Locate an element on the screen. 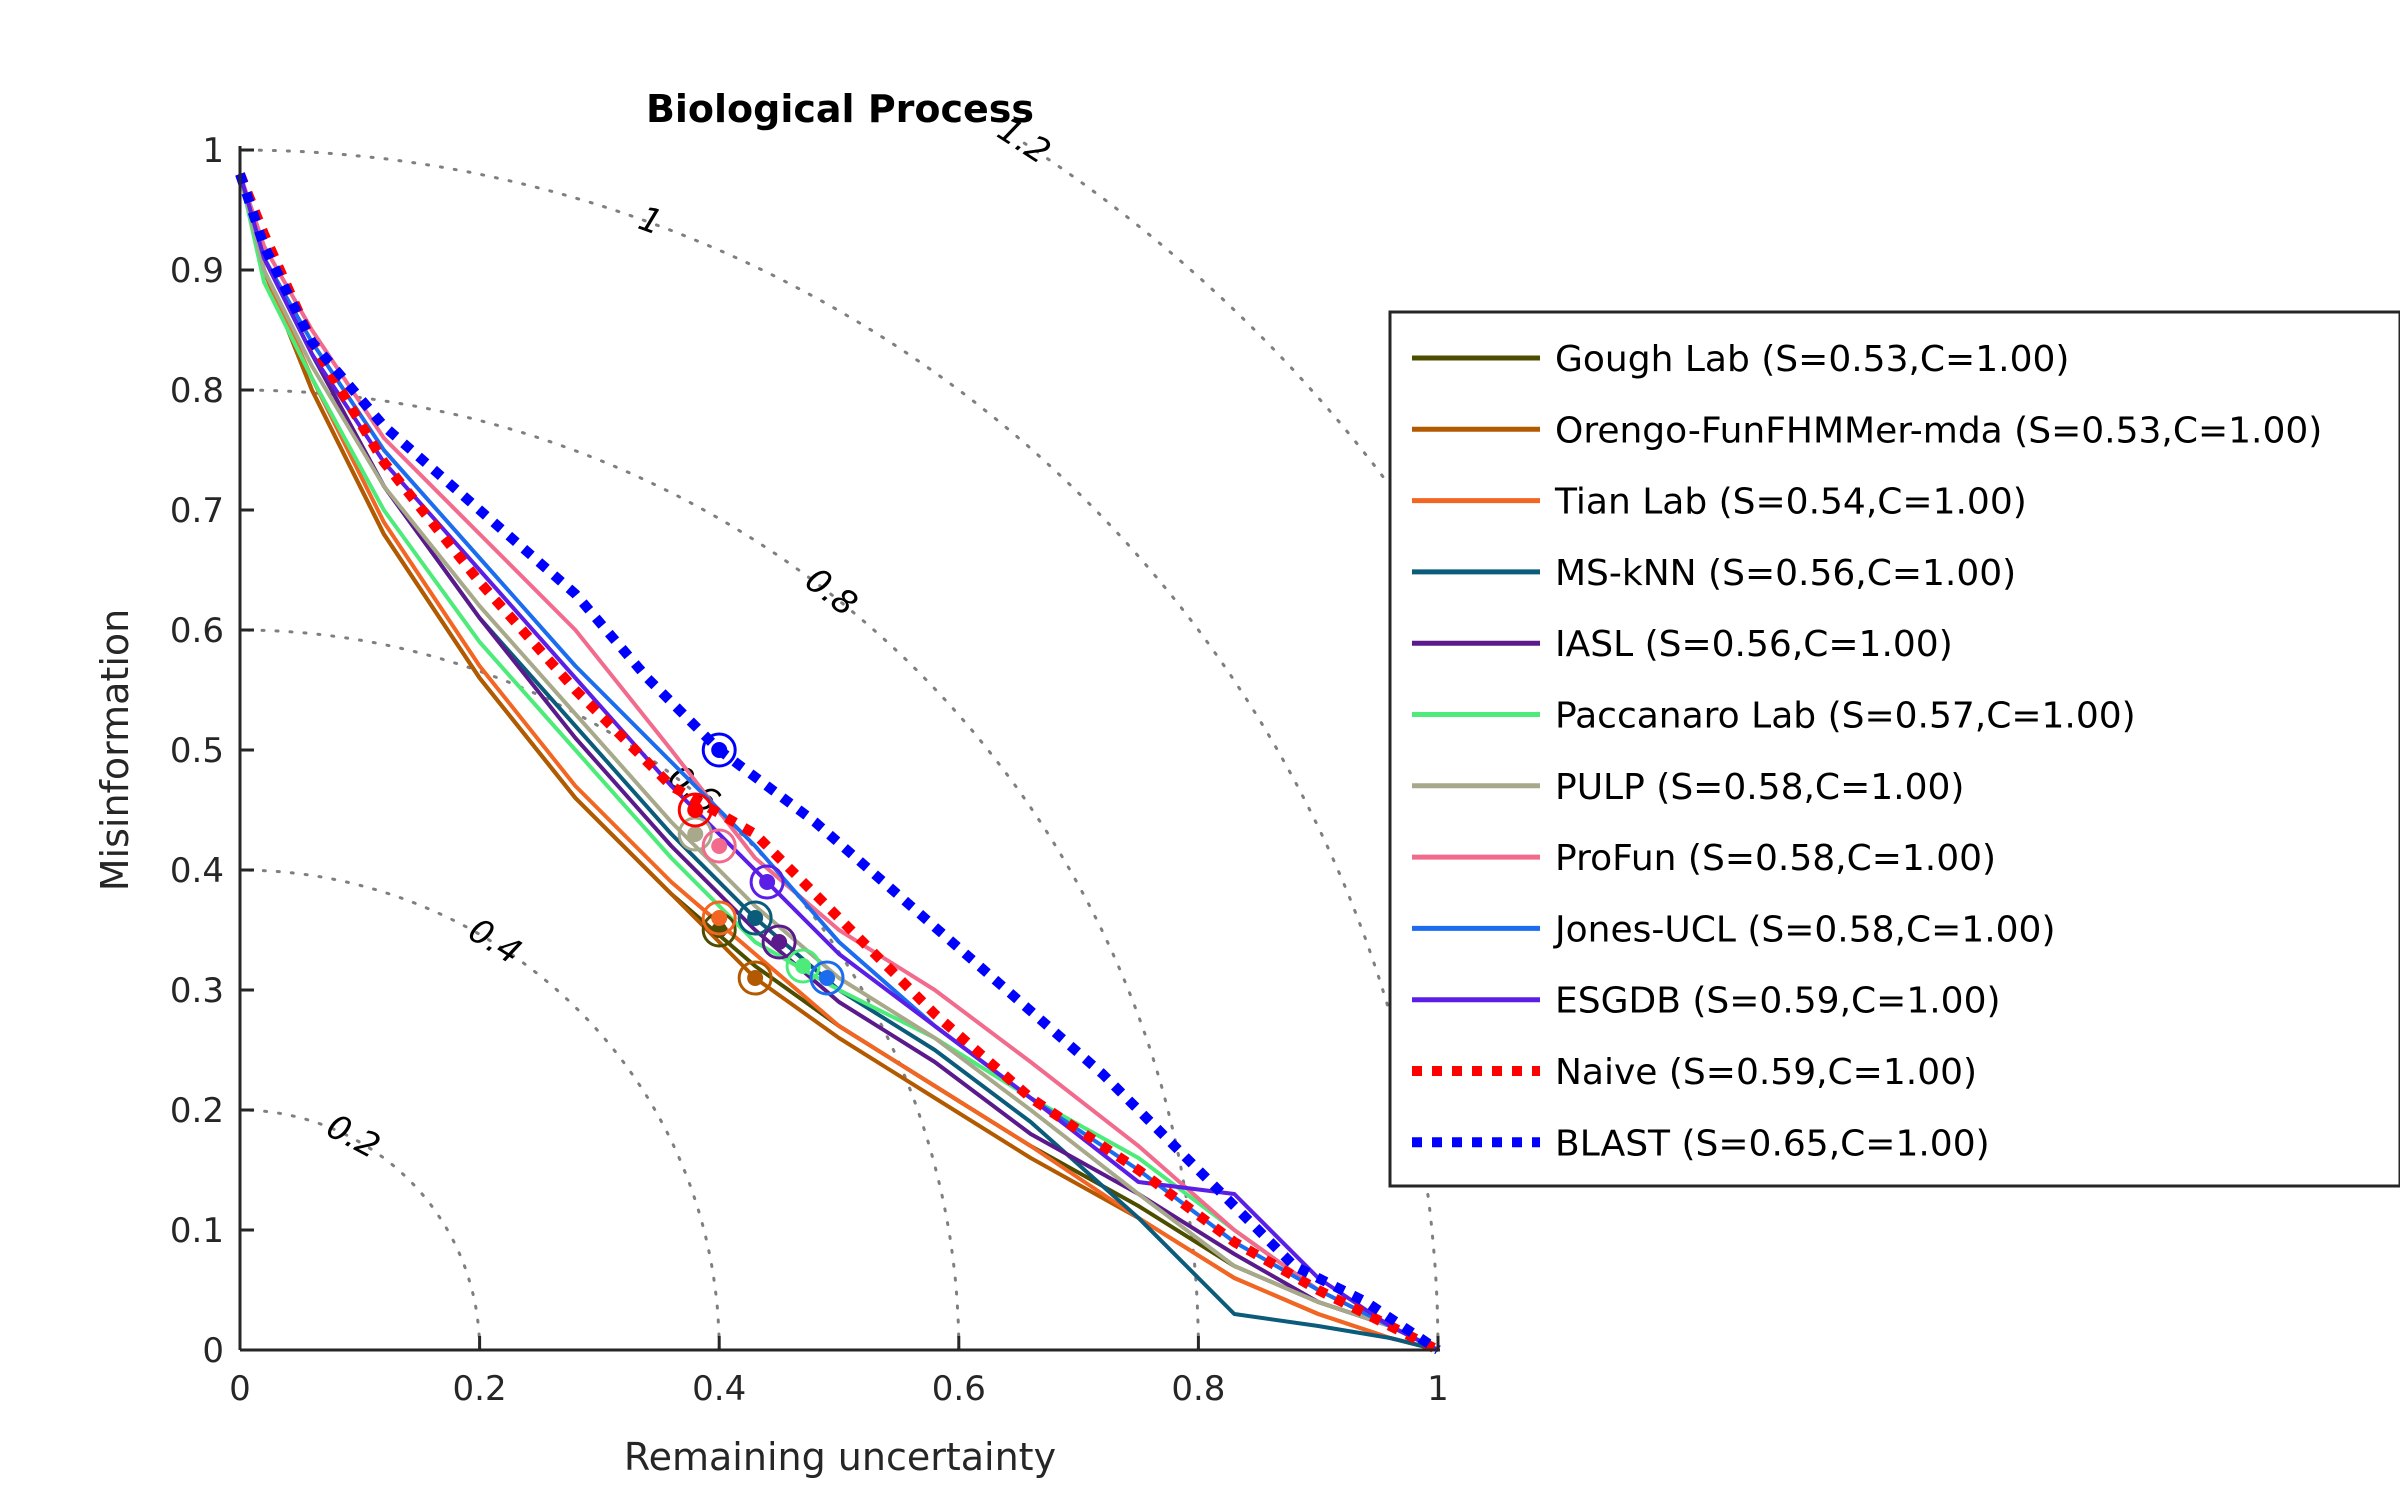 The height and width of the screenshot is (1500, 2400). chart-title: Biological Process is located at coordinates (840, 109).